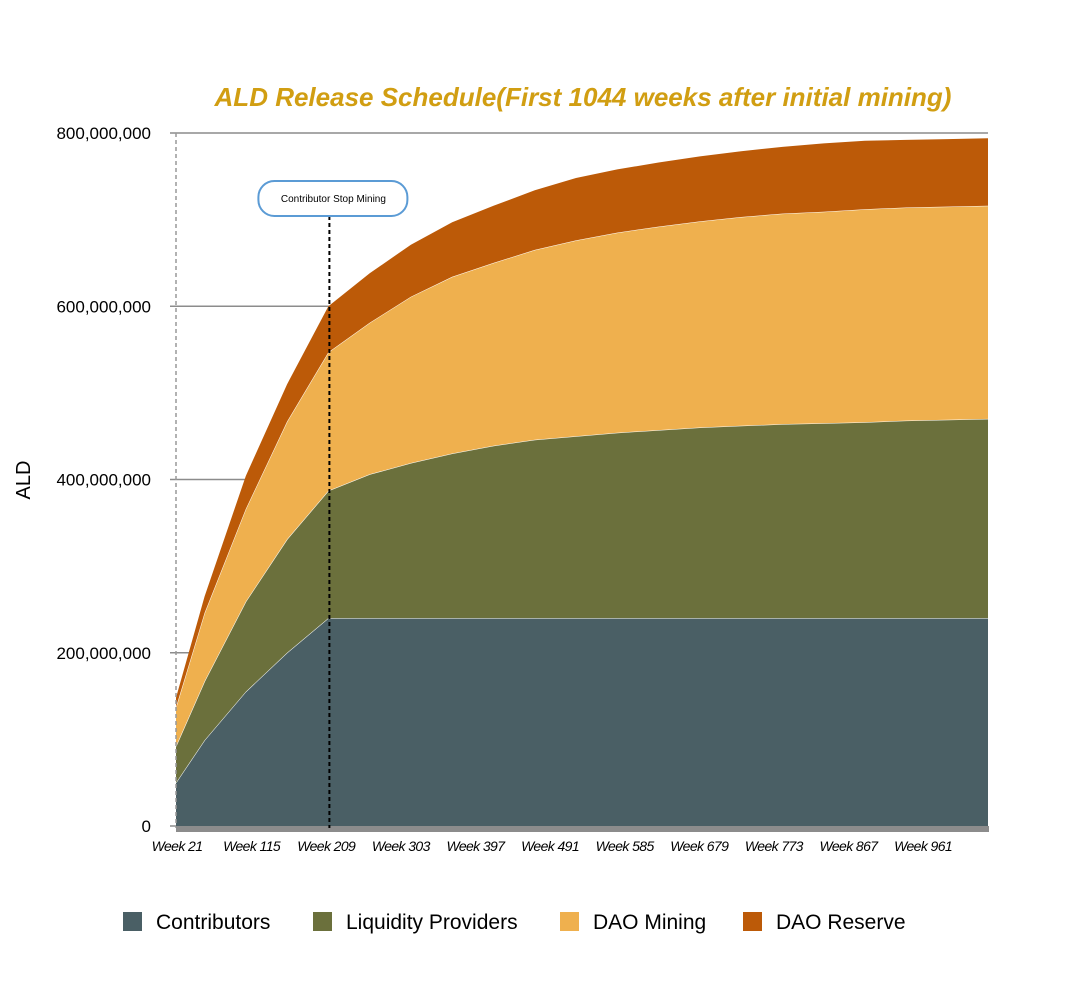 The image size is (1076, 986). I want to click on x-tick-label: Week 397, so click(476, 846).